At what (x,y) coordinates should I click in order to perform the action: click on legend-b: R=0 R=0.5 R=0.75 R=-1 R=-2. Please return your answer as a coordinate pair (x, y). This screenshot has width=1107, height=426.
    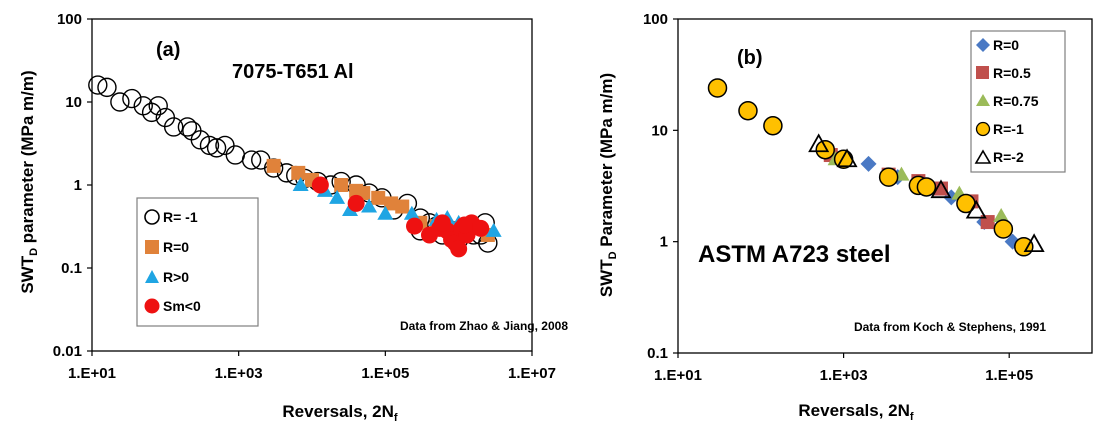
    Looking at the image, I should click on (1018, 101).